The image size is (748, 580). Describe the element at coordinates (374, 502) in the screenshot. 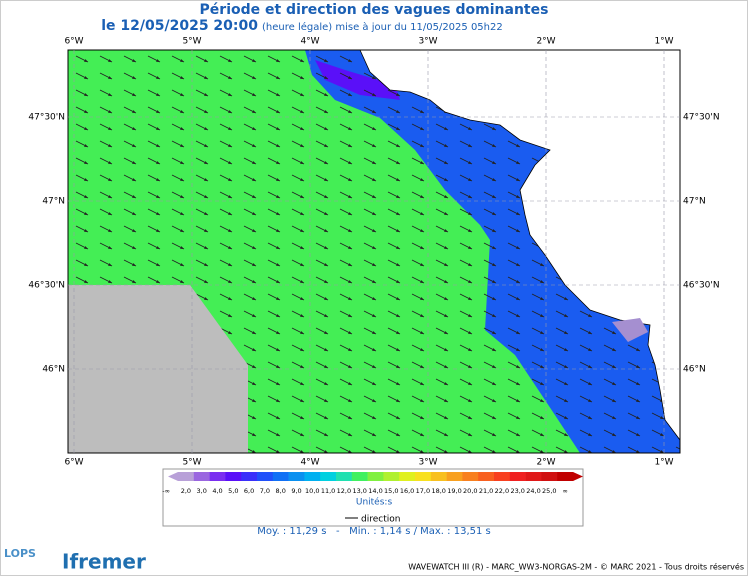

I see `legend-unit: Unités:s` at that location.